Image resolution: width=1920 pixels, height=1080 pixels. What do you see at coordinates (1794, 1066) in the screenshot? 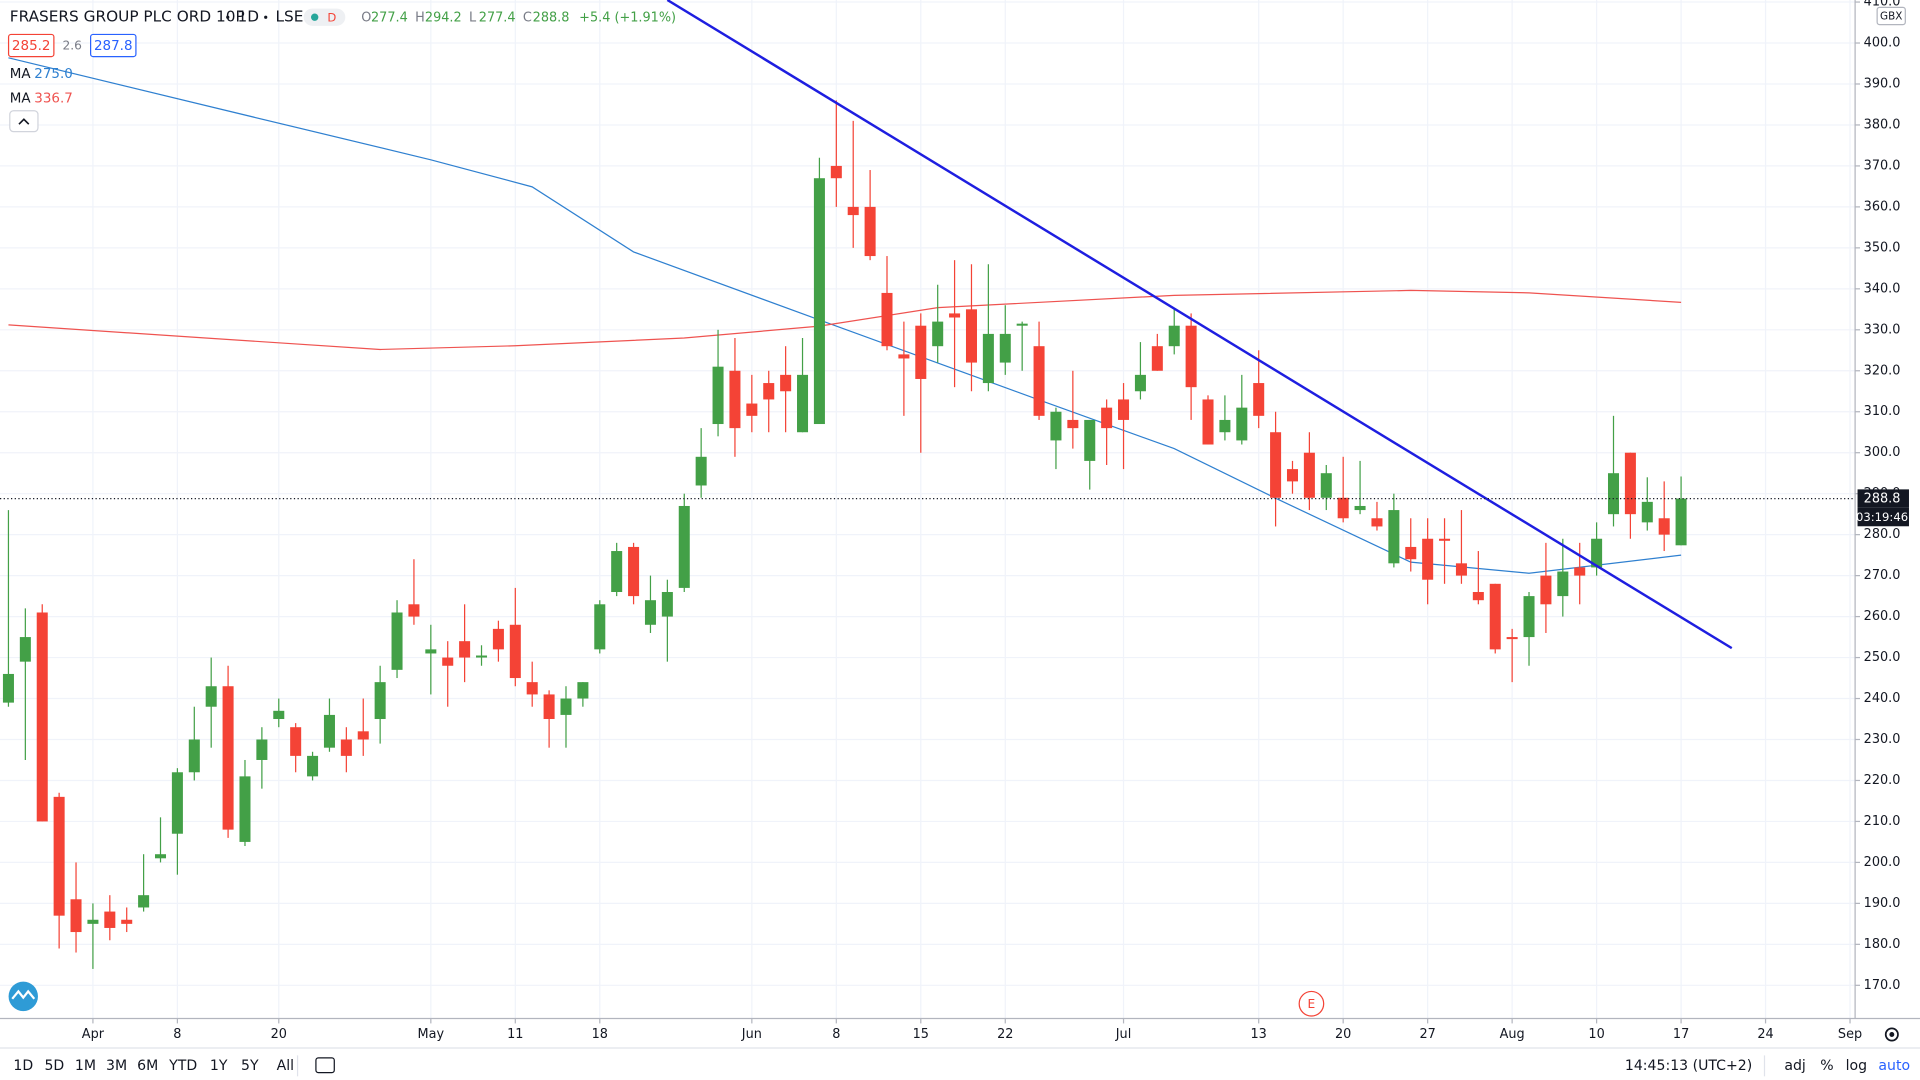
I see `scale-option: adj` at bounding box center [1794, 1066].